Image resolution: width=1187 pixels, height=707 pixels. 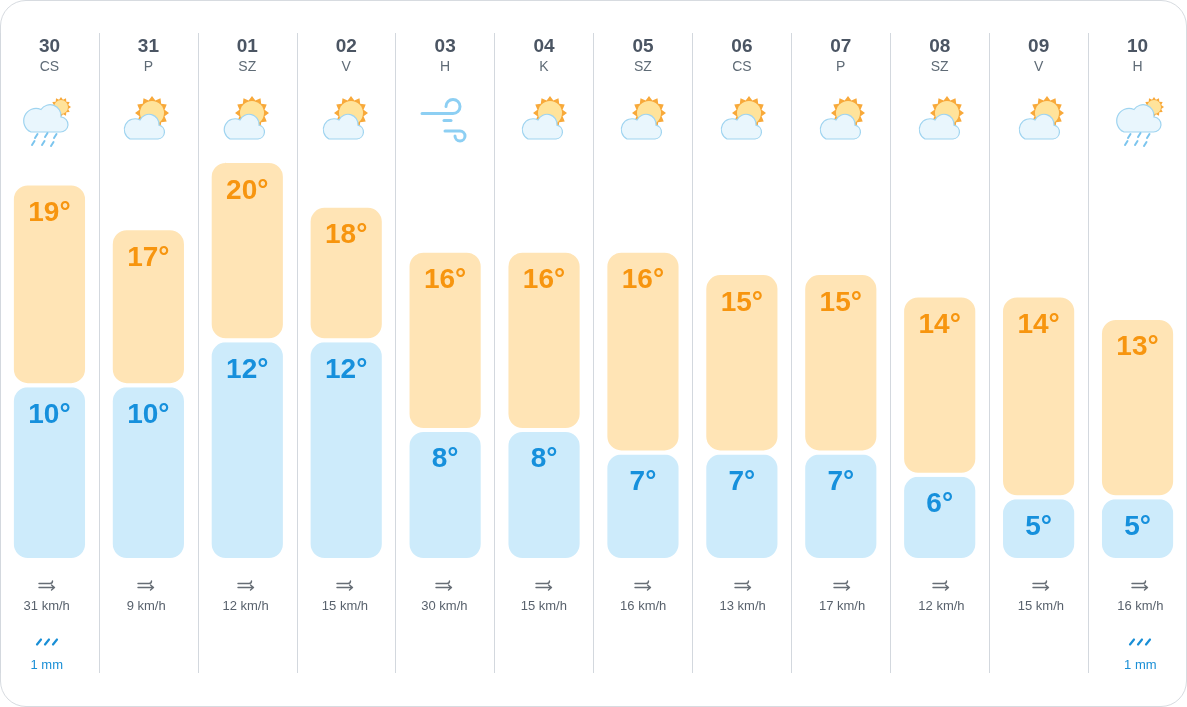 I want to click on x-tick-label: 09 V, so click(x=1039, y=54).